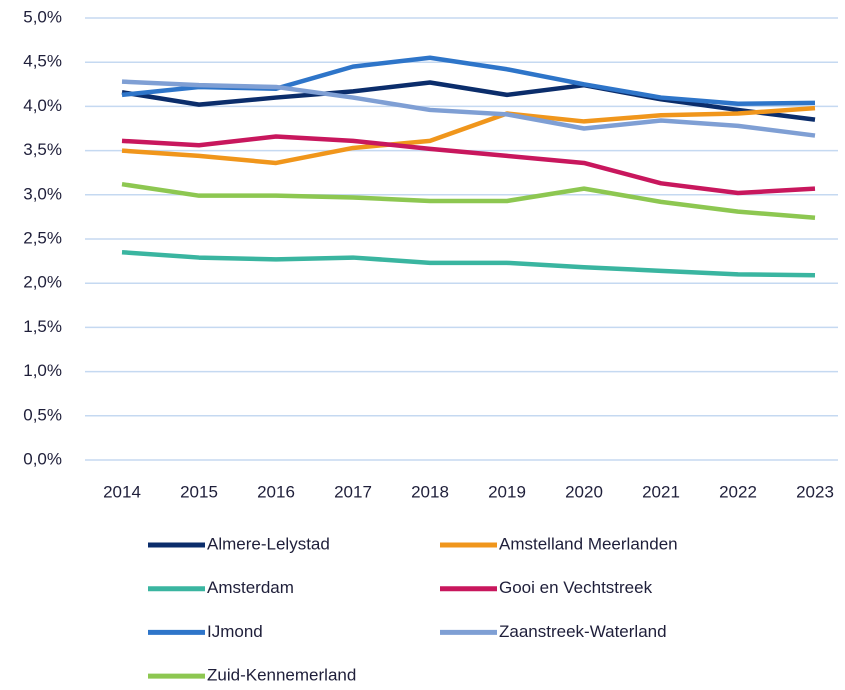 Image resolution: width=845 pixels, height=690 pixels. I want to click on x-tick-label: 2023, so click(815, 491).